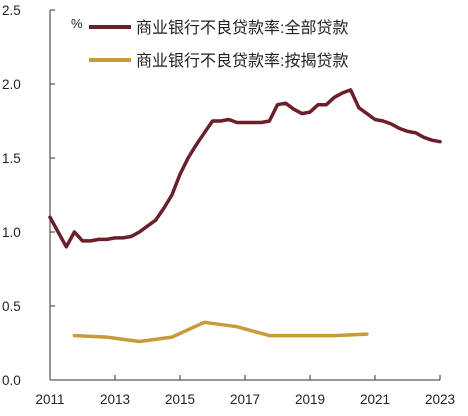 This screenshot has height=416, width=468. I want to click on y-tick-label: 0.0, so click(11, 380).